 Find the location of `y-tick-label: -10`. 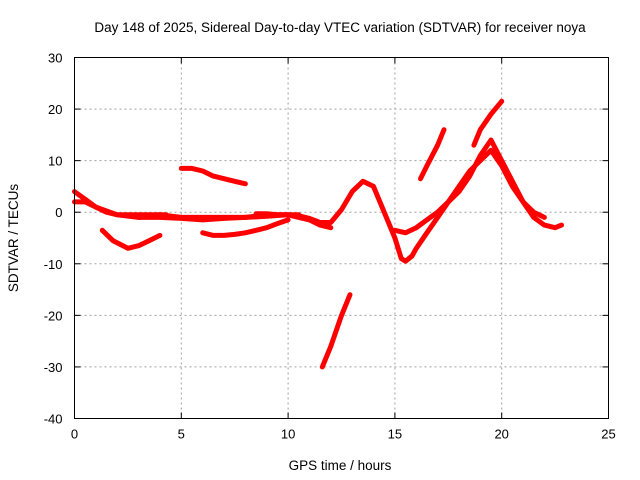

y-tick-label: -10 is located at coordinates (53, 264).